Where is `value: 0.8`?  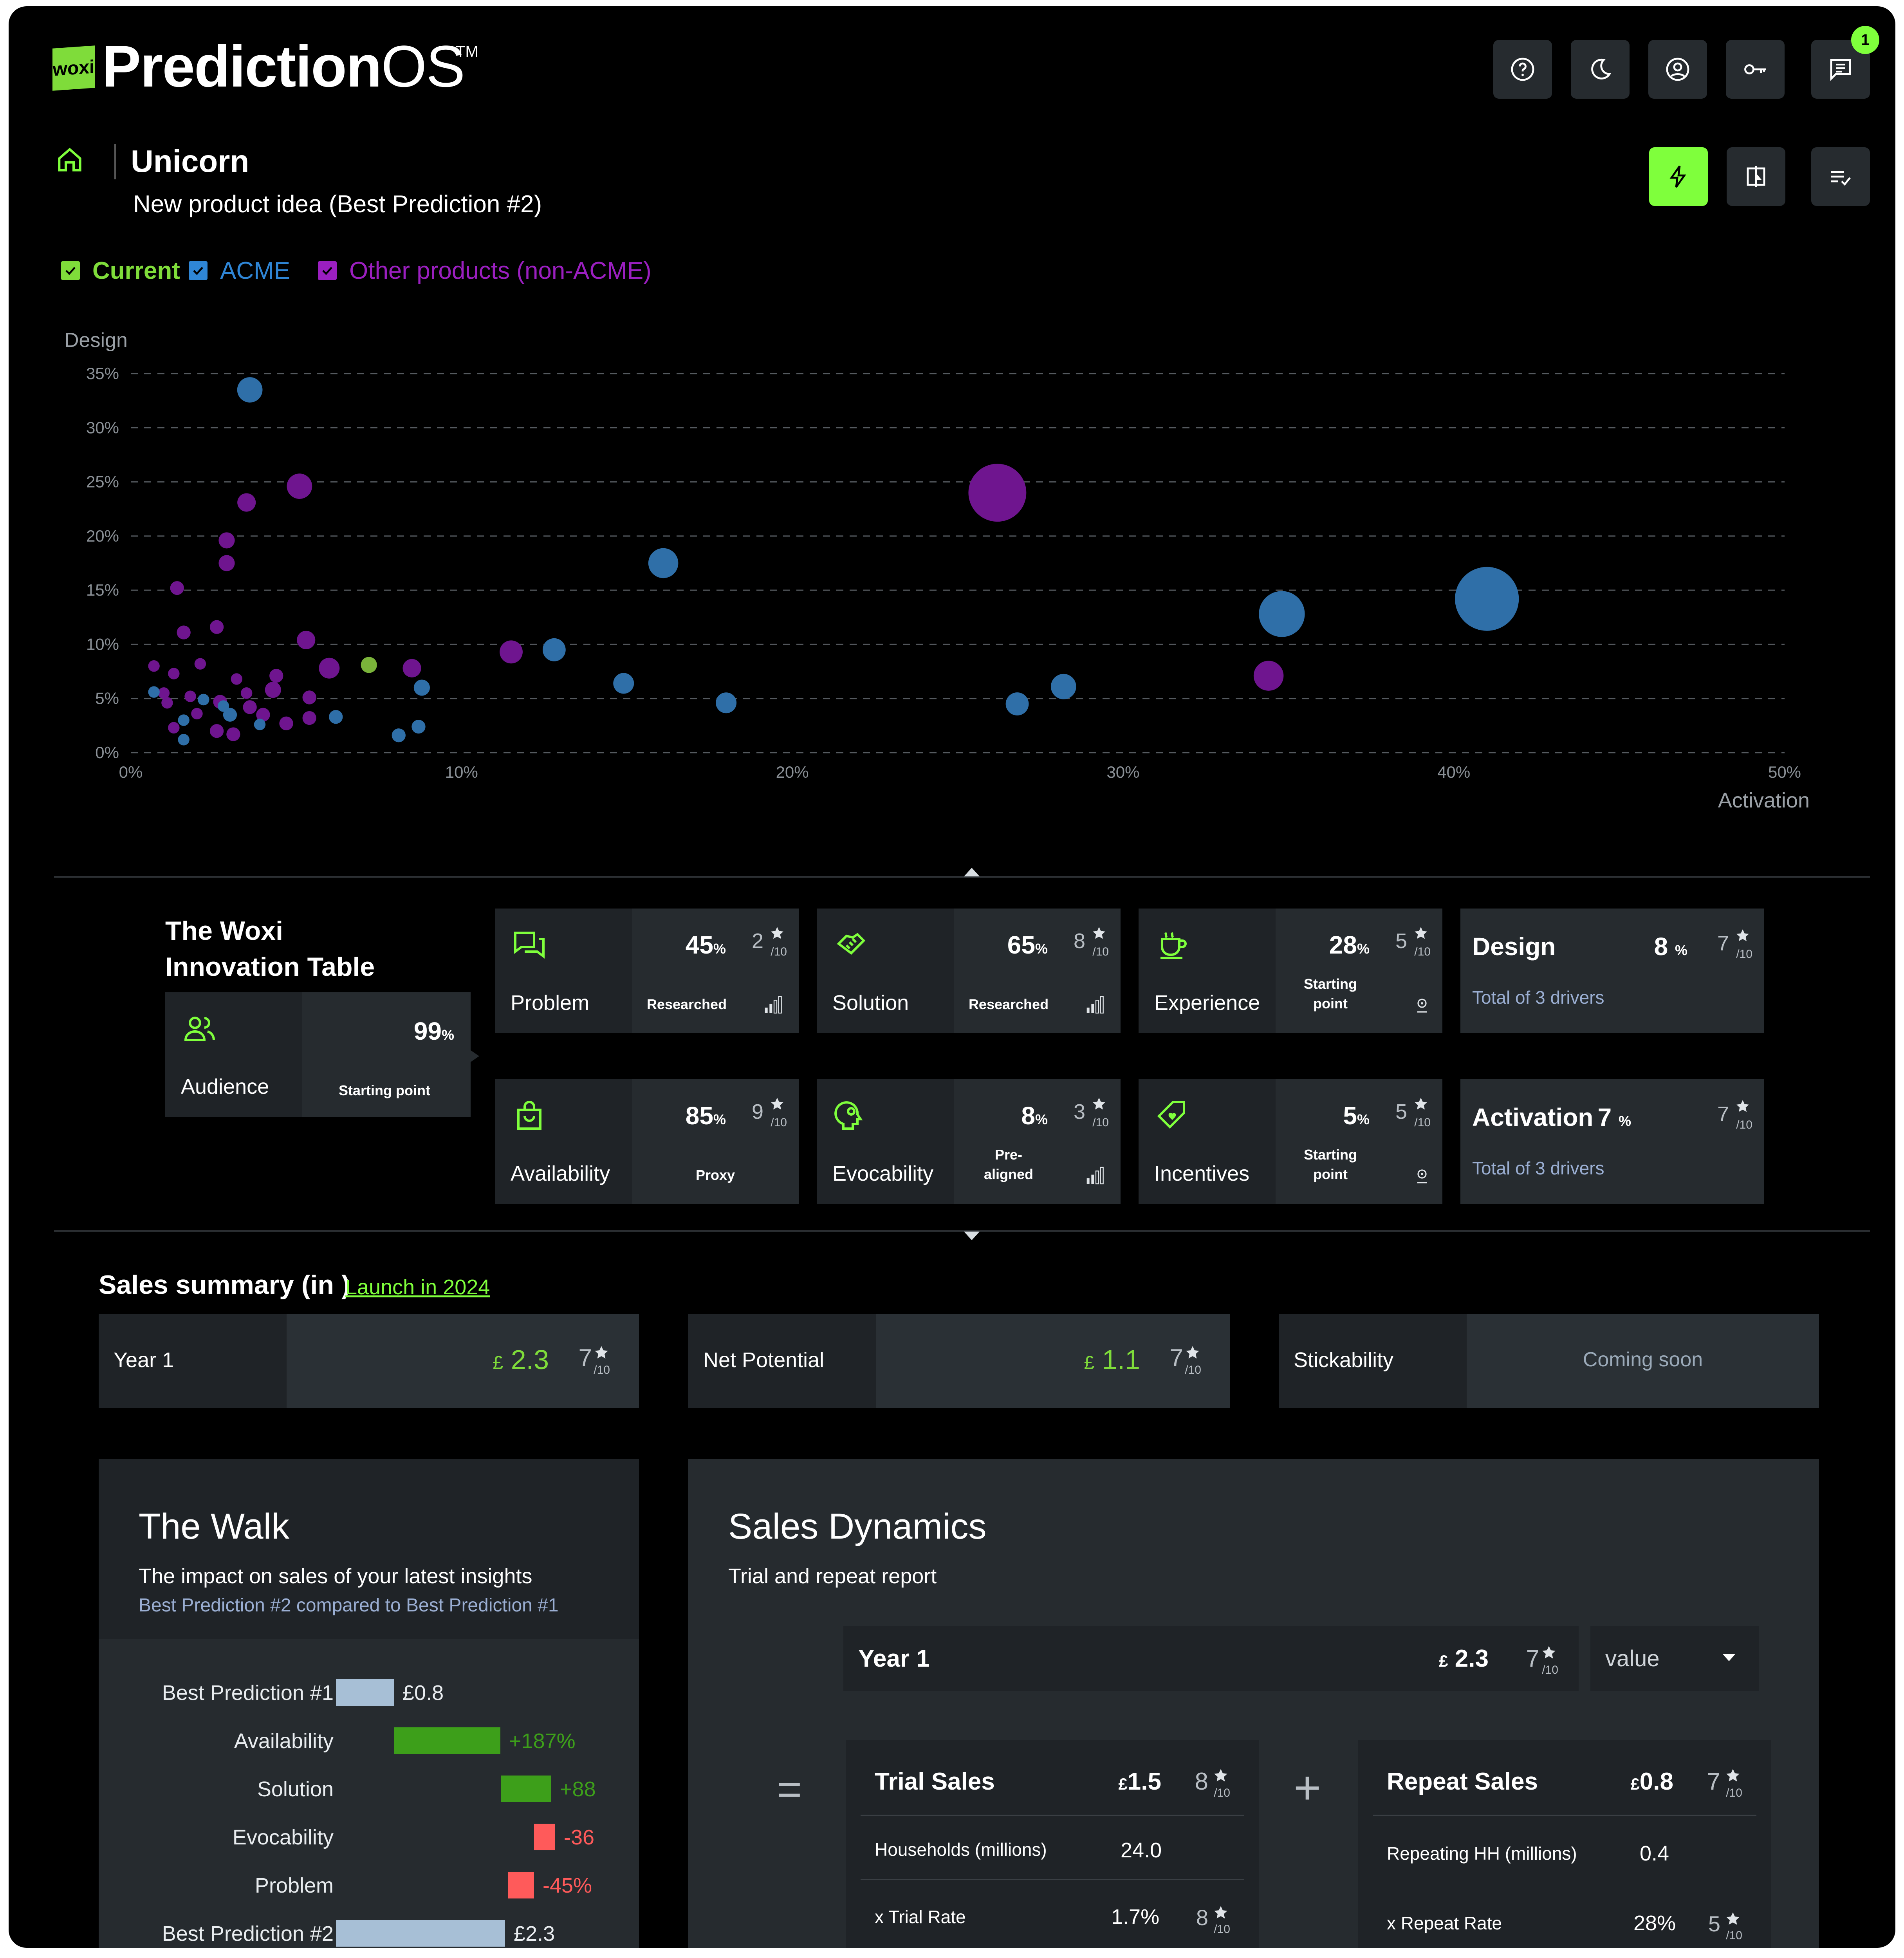 value: 0.8 is located at coordinates (1656, 1782).